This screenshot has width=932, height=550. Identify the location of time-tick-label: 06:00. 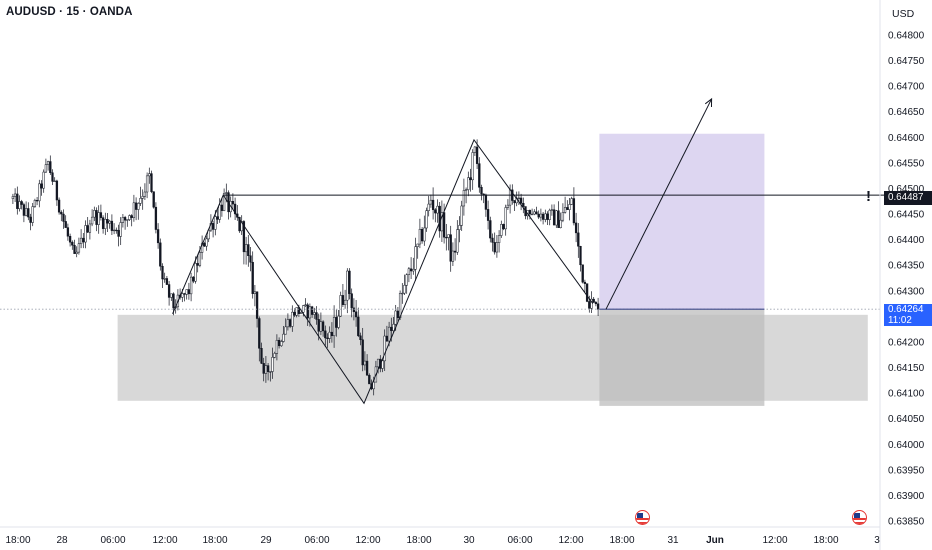
(316, 540).